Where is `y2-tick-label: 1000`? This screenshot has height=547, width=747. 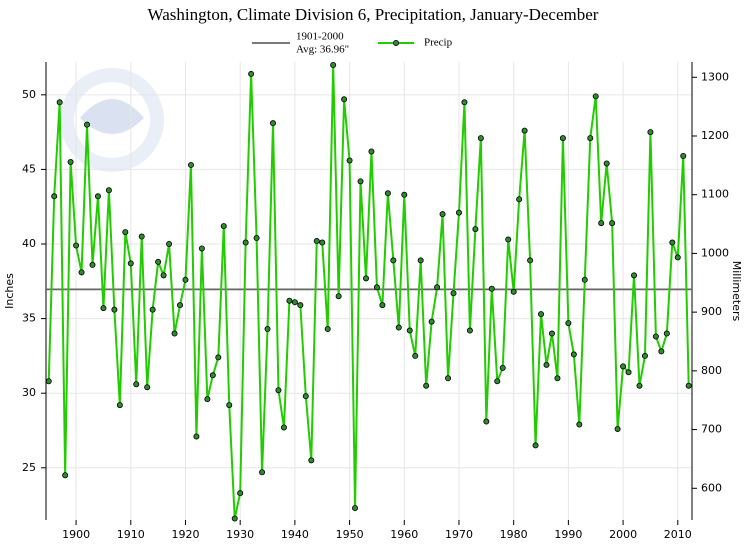
y2-tick-label: 1000 is located at coordinates (715, 252).